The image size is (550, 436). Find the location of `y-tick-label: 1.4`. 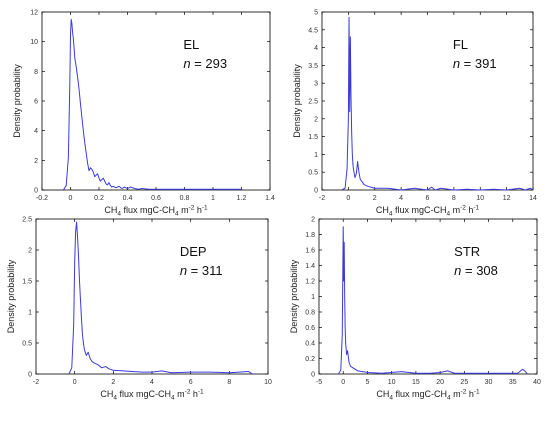

y-tick-label: 1.4 is located at coordinates (310, 266).